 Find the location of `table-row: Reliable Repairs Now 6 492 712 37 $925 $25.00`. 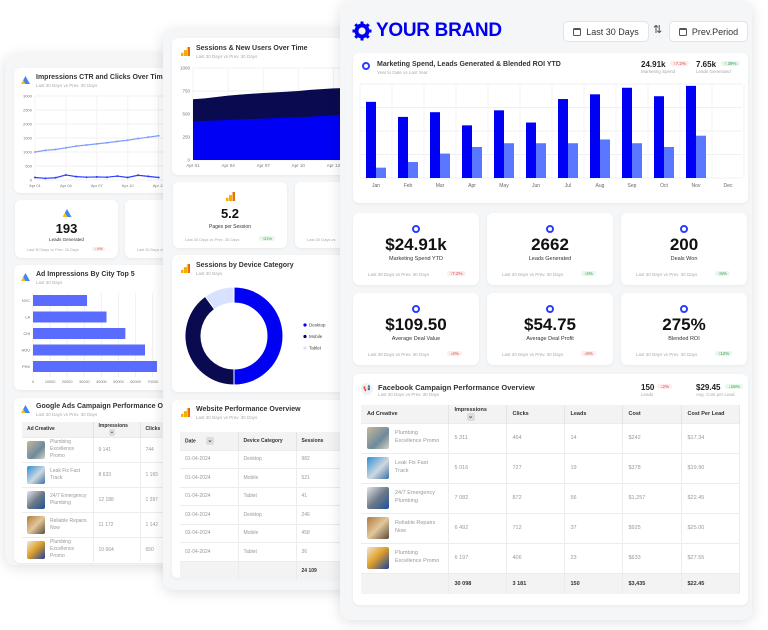

table-row: Reliable Repairs Now 6 492 712 37 $925 $25.00 is located at coordinates (550, 527).